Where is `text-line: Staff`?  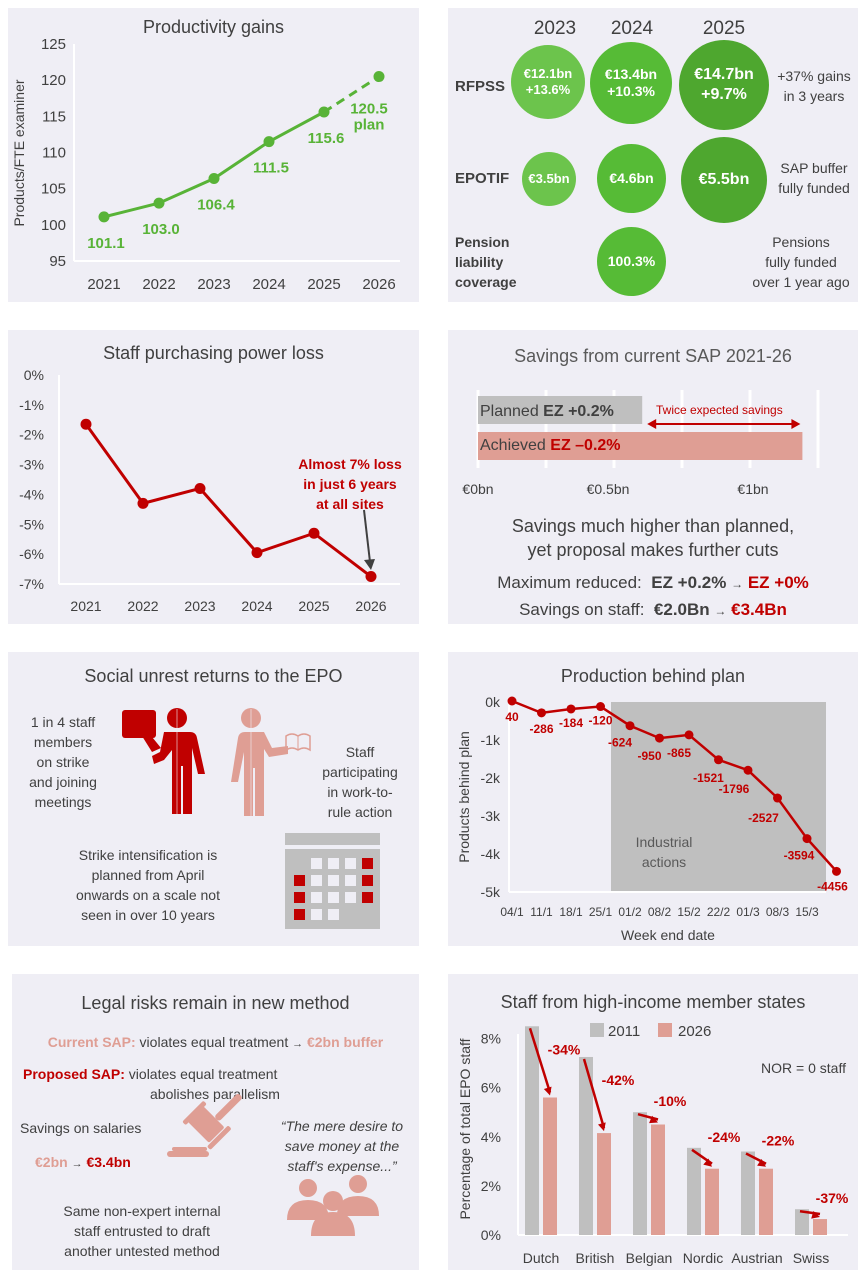
text-line: Staff is located at coordinates (360, 752).